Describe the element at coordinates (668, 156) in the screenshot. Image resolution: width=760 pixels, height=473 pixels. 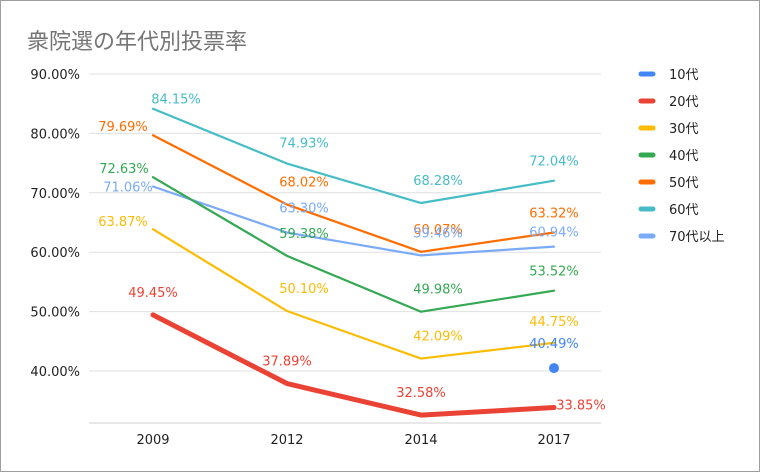
I see `legend-item: 40代` at that location.